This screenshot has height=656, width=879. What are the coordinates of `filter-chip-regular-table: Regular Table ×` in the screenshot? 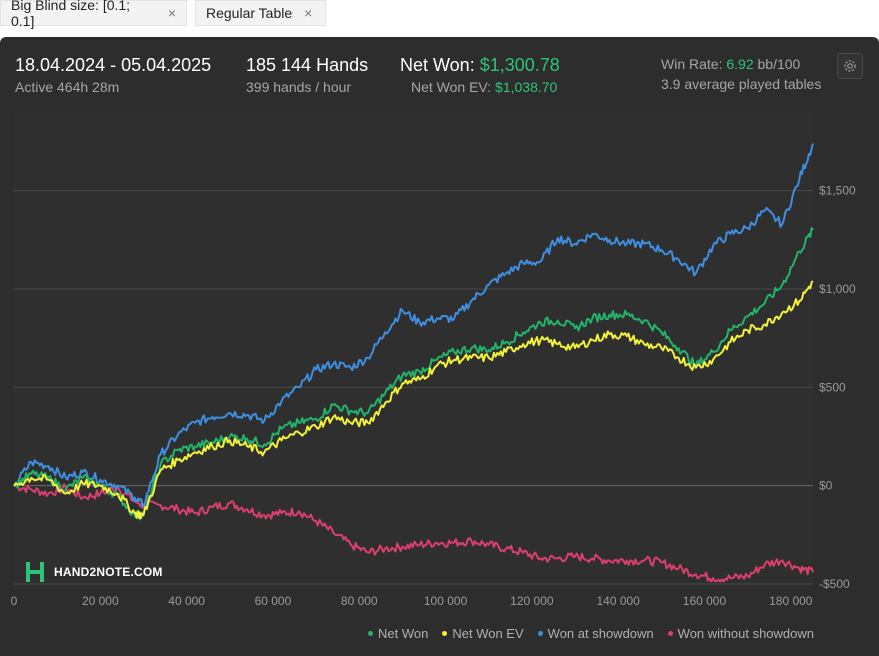 It's located at (260, 13).